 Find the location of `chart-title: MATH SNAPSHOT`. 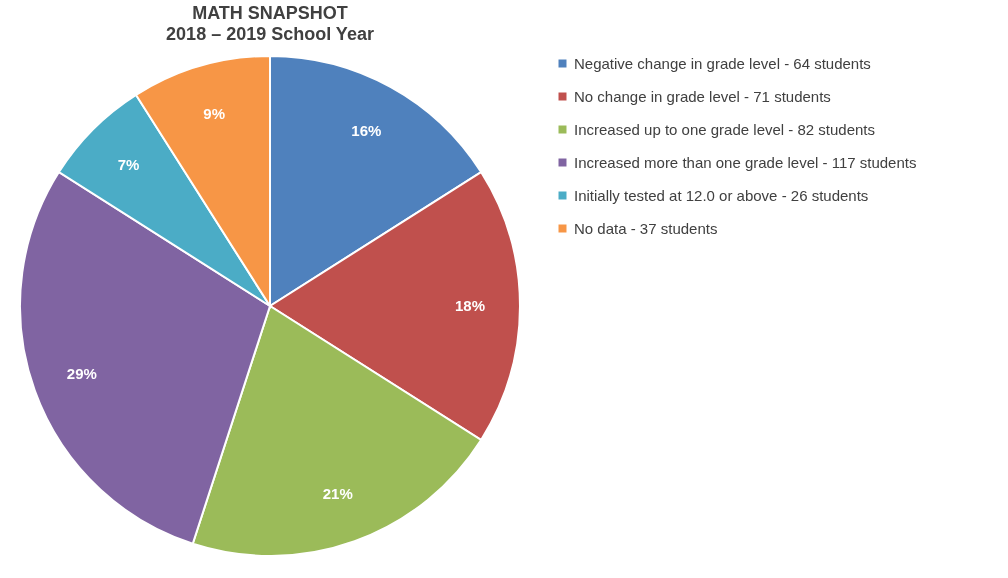

chart-title: MATH SNAPSHOT is located at coordinates (270, 13).